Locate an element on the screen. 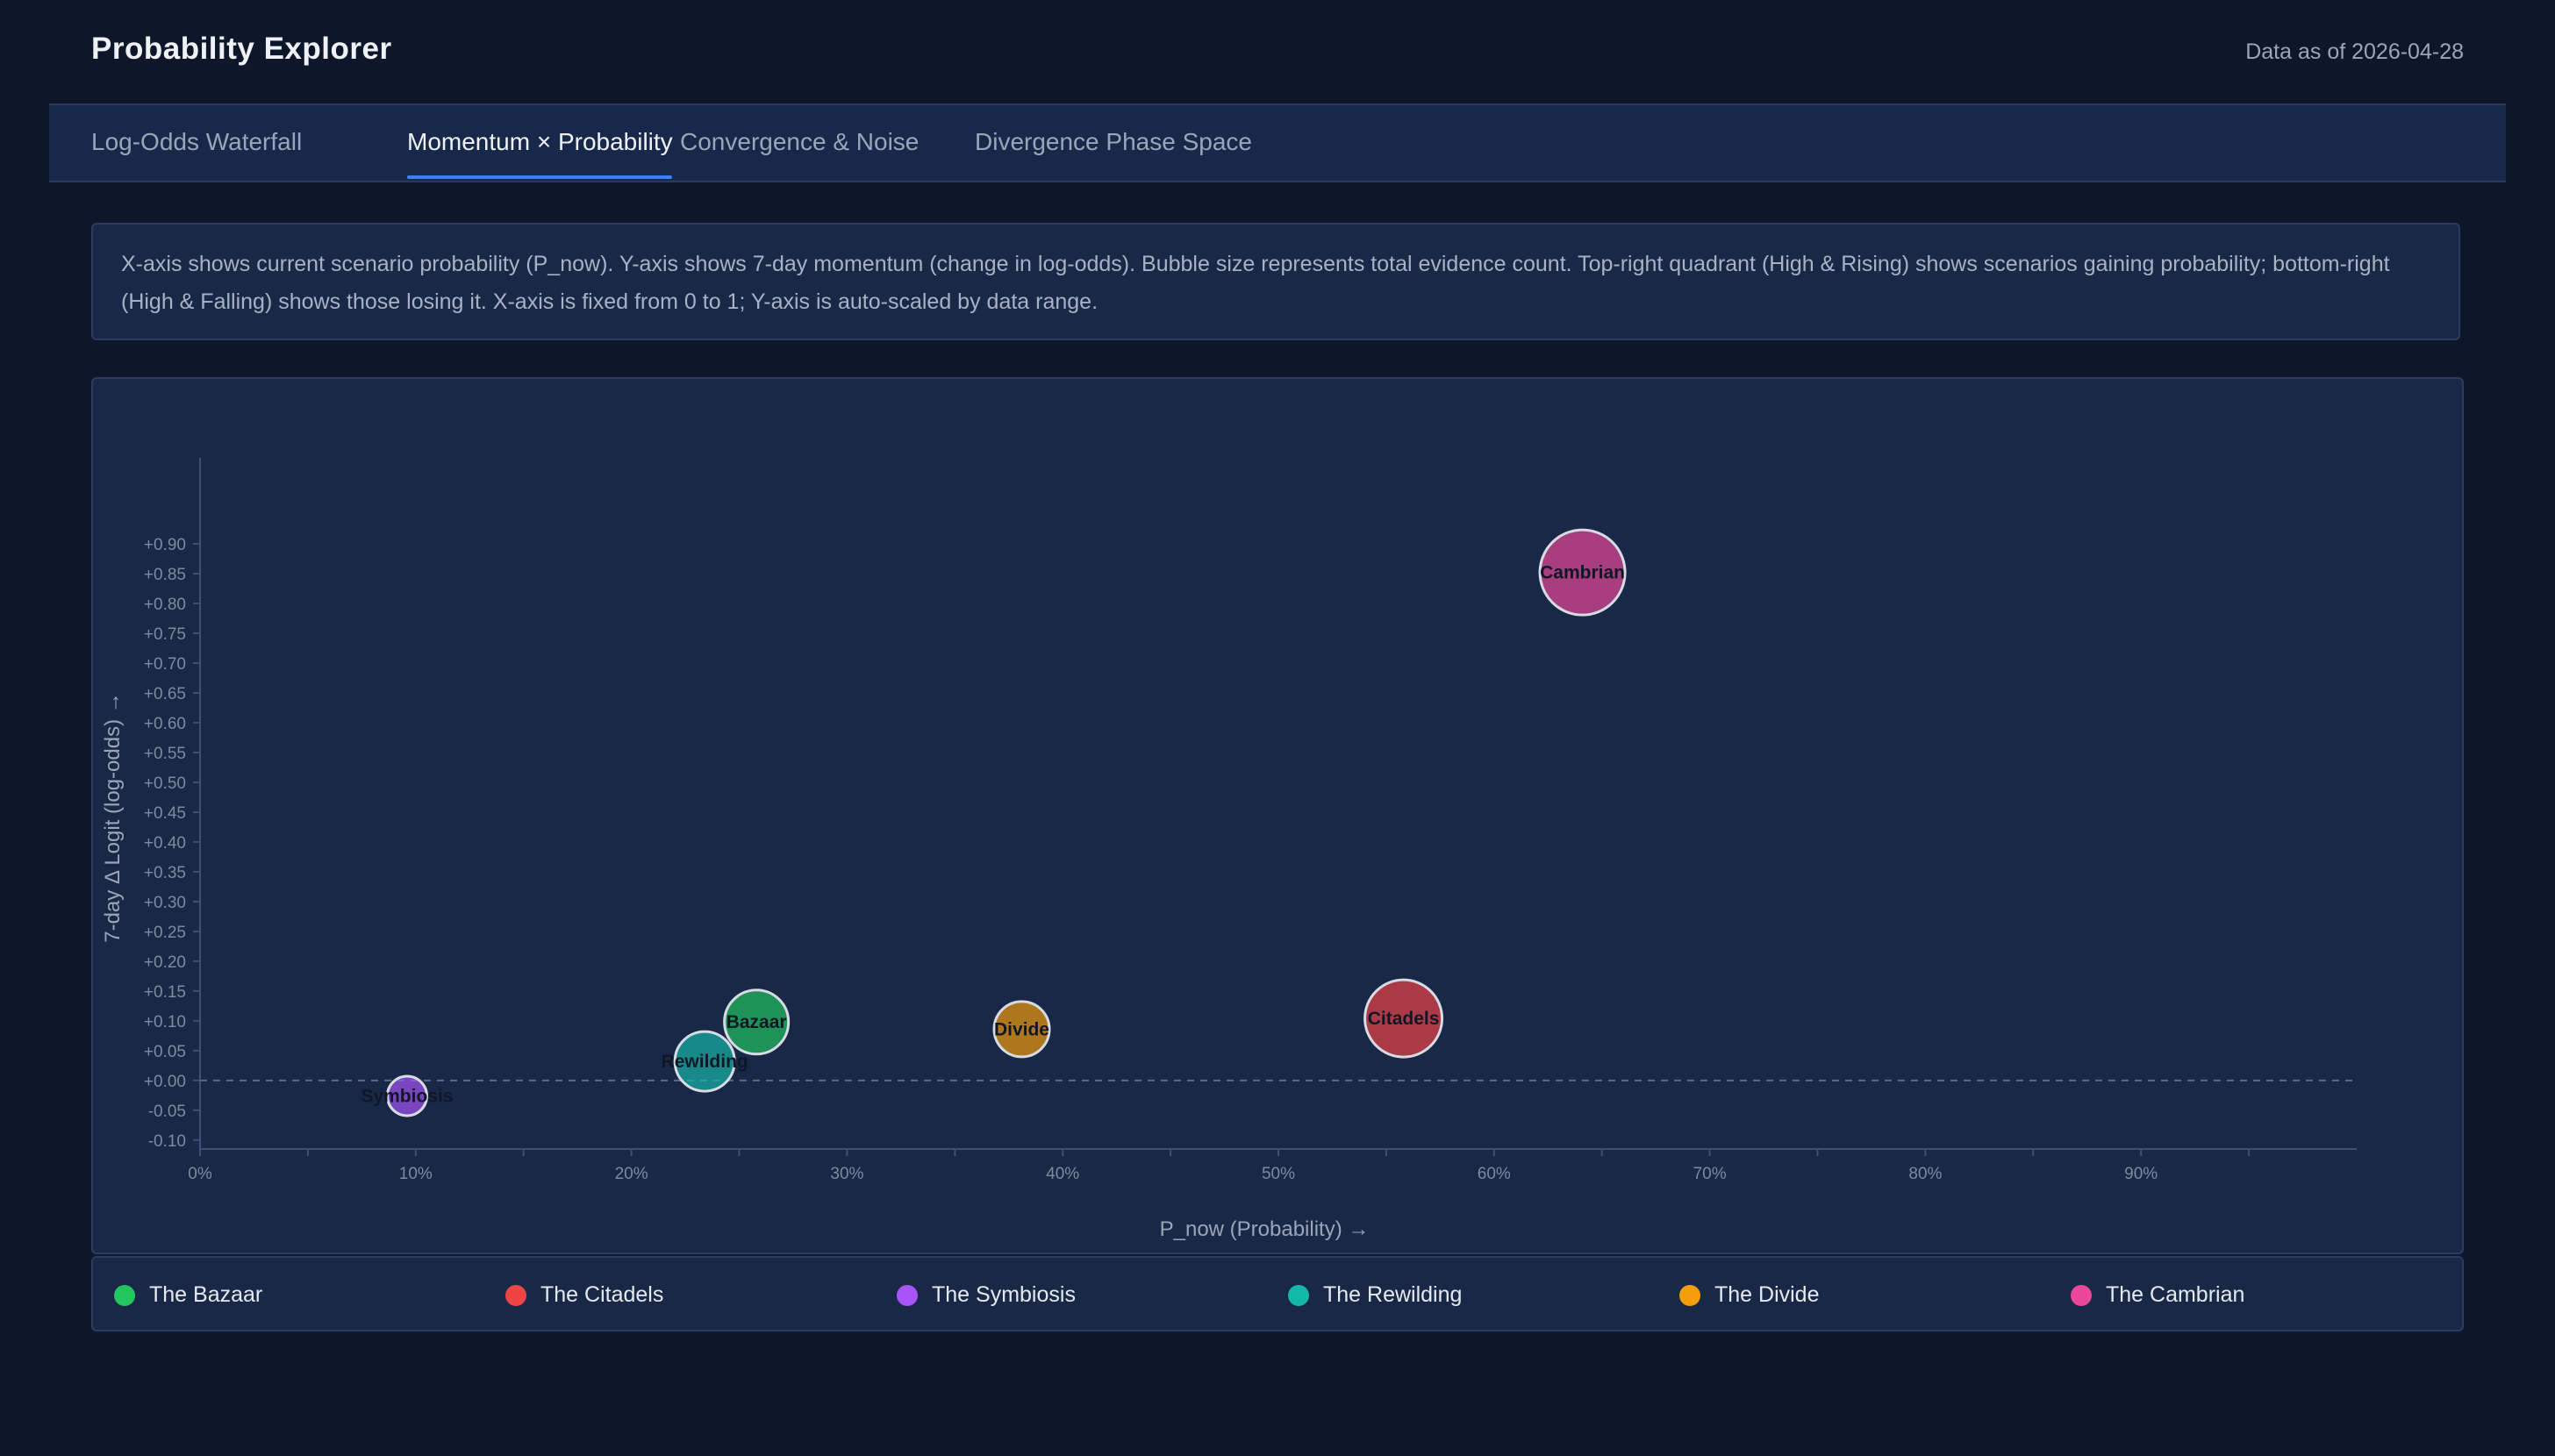 The height and width of the screenshot is (1456, 2555). x-tick-label: 90% is located at coordinates (2141, 1174).